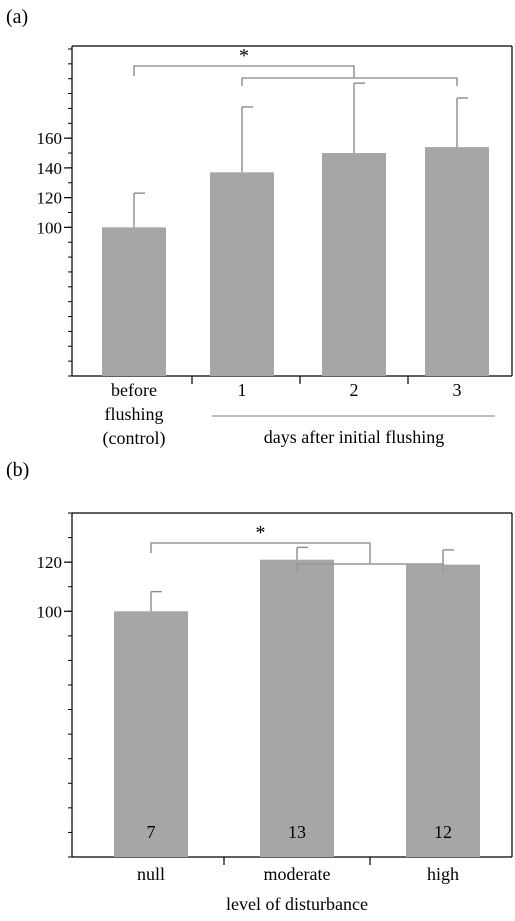  I want to click on x-tick-label: 1, so click(242, 390).